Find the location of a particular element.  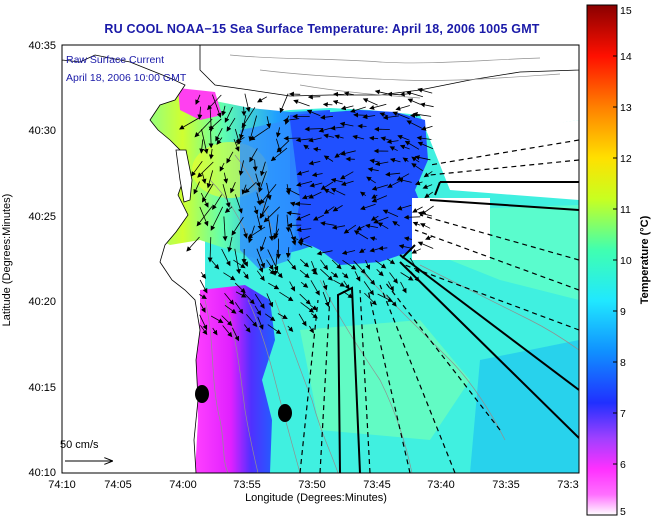

colorbar-tick-label: 11 is located at coordinates (625, 210).